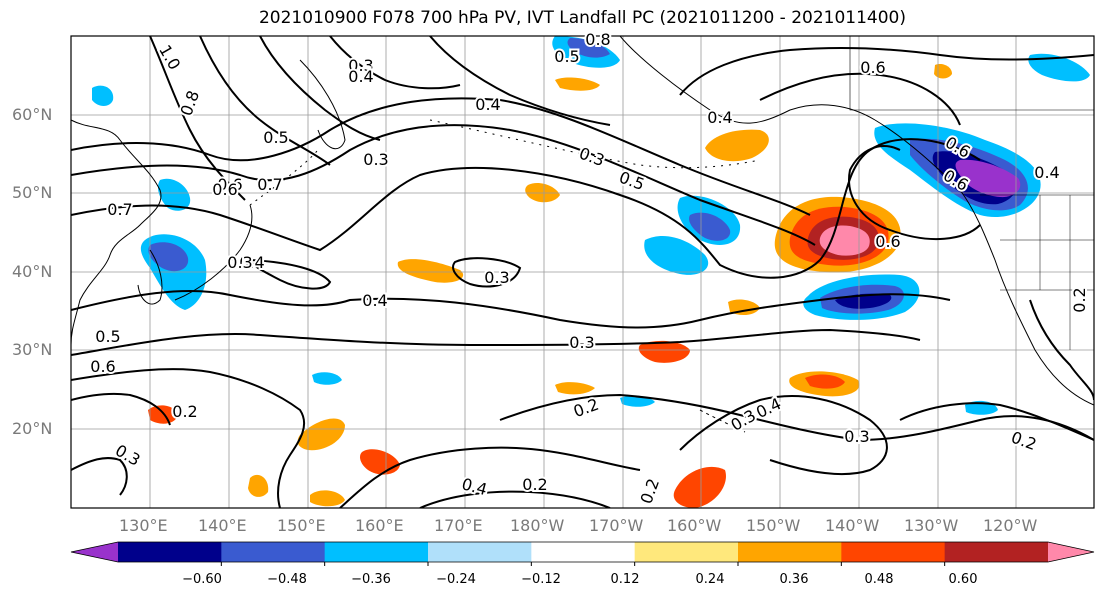  I want to click on shade-negative-kamchatka, so click(174, 194).